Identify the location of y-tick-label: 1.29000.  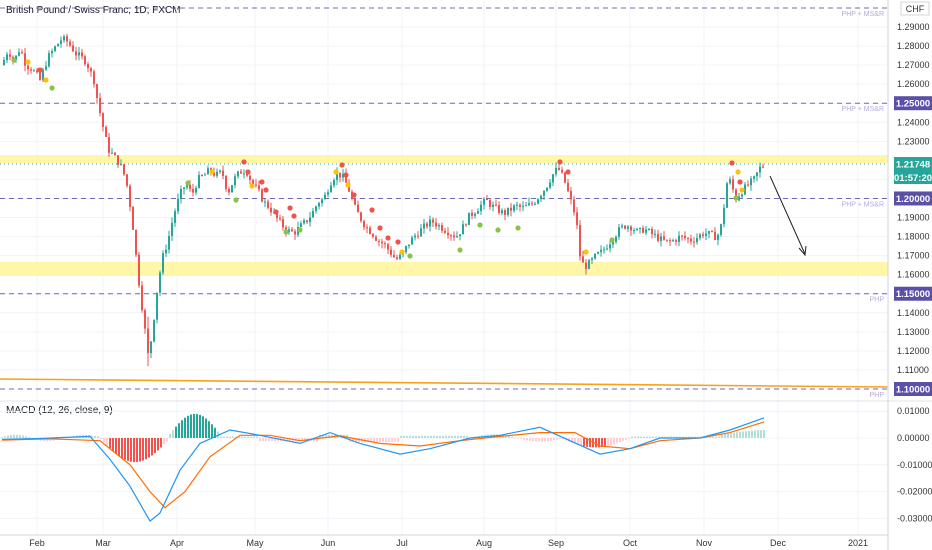
(913, 27).